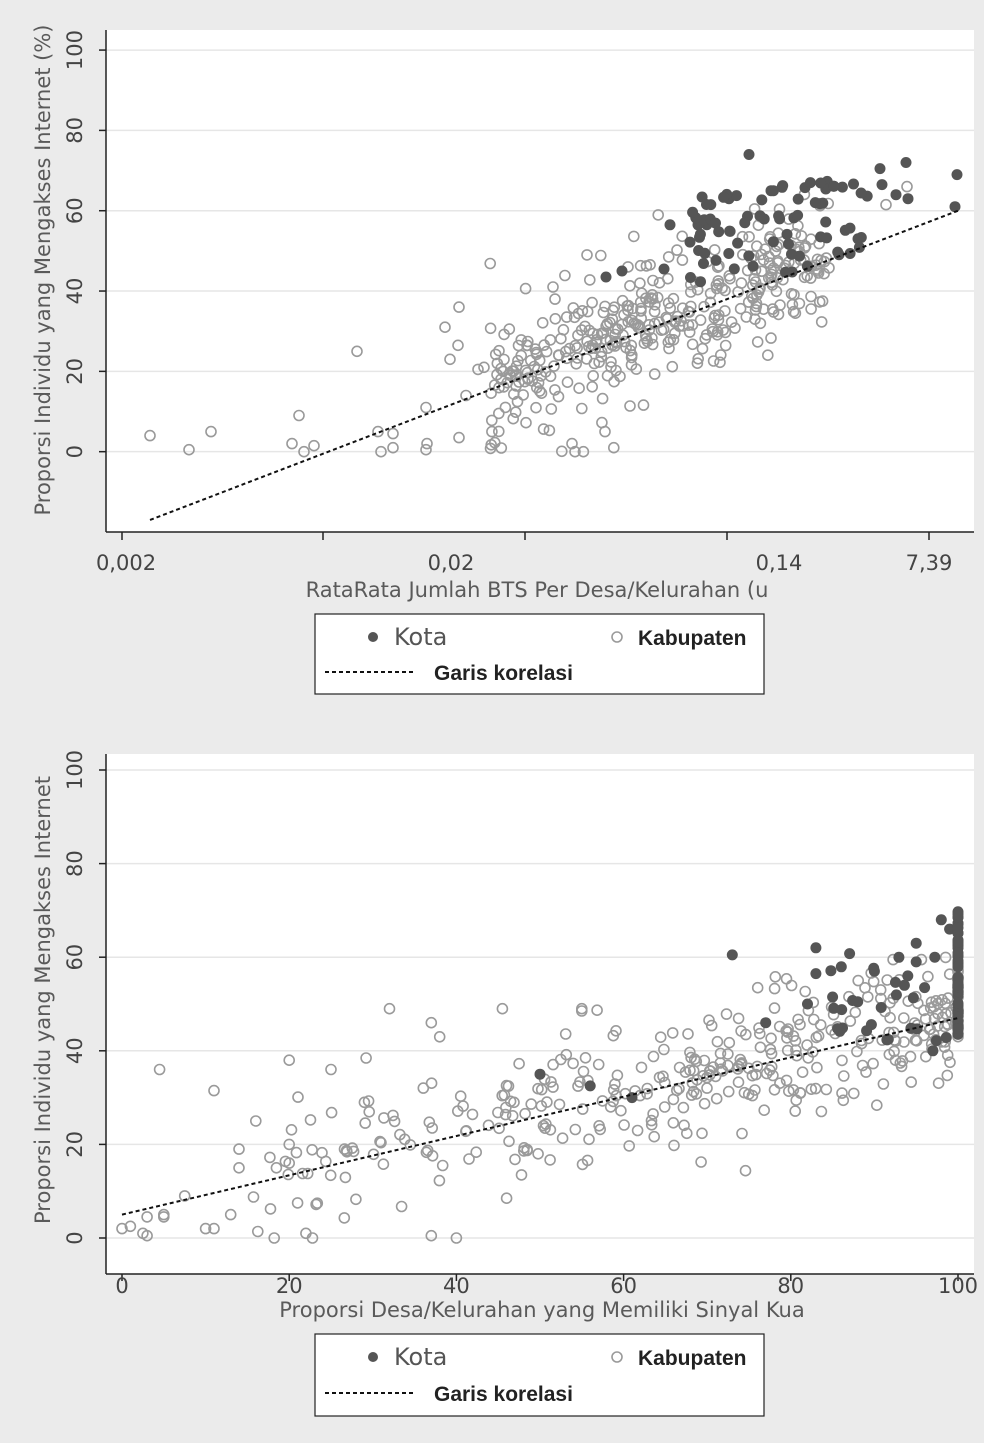  Describe the element at coordinates (503, 1394) in the screenshot. I see `legend-correlation-label: Garis korelasi` at that location.